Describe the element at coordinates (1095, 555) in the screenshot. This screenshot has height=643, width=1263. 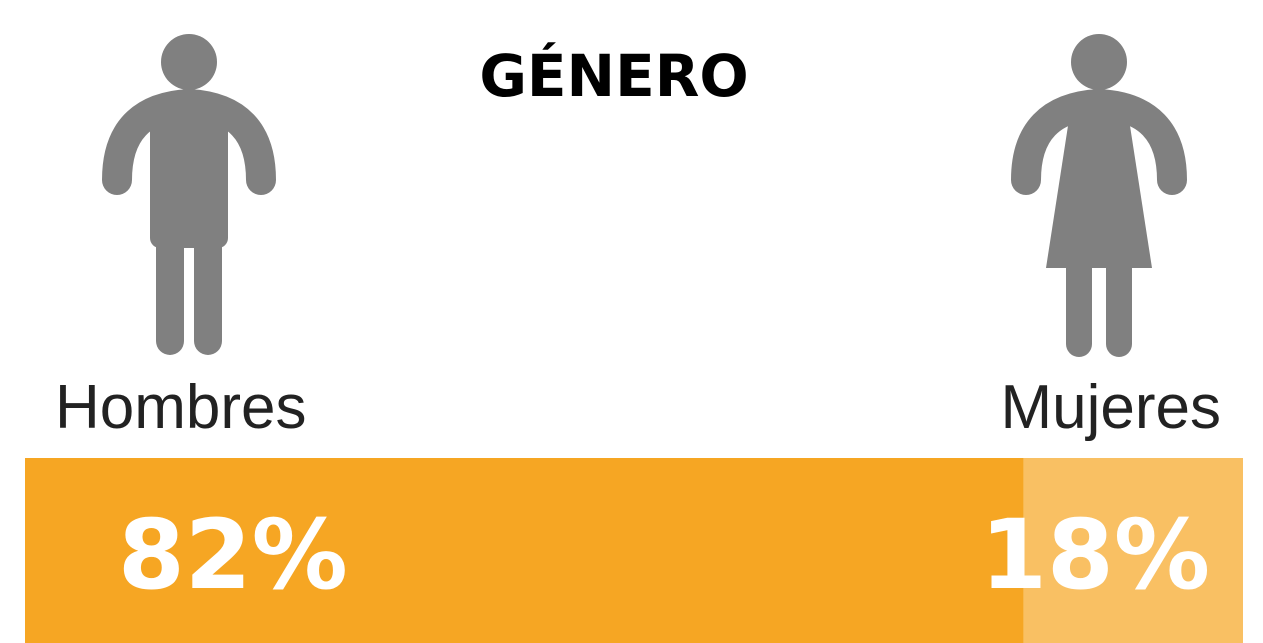
I see `value-label: 18%` at that location.